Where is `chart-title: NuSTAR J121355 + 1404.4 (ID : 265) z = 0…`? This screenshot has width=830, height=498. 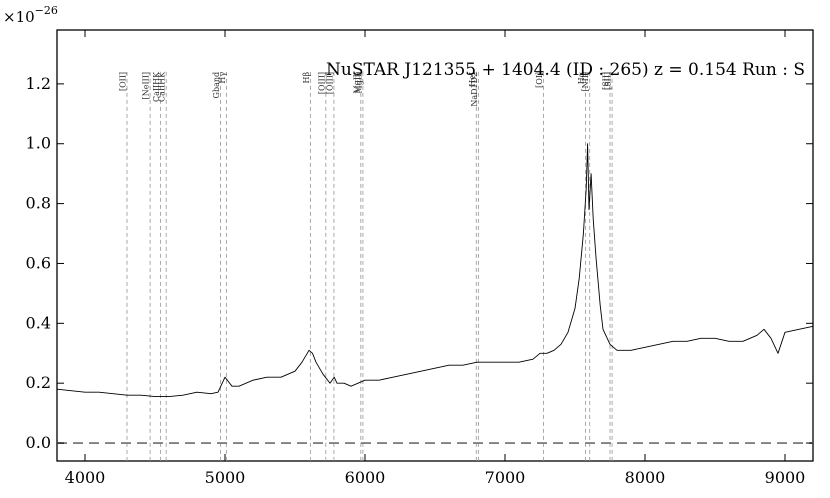
chart-title: NuSTAR J121355 + 1404.4 (ID : 265) z = 0… is located at coordinates (565, 70).